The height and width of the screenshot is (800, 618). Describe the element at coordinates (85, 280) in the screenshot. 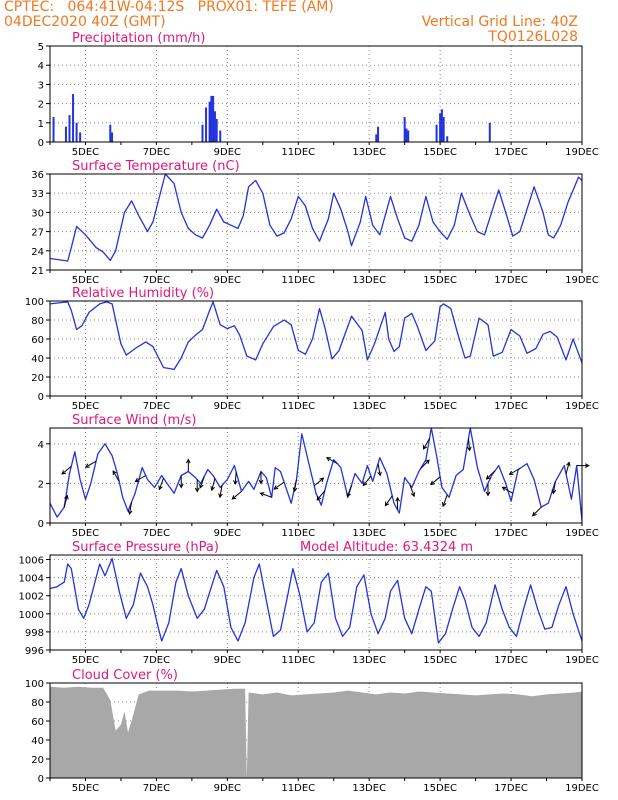

I see `temperature-xtick-label: 5DEC` at that location.